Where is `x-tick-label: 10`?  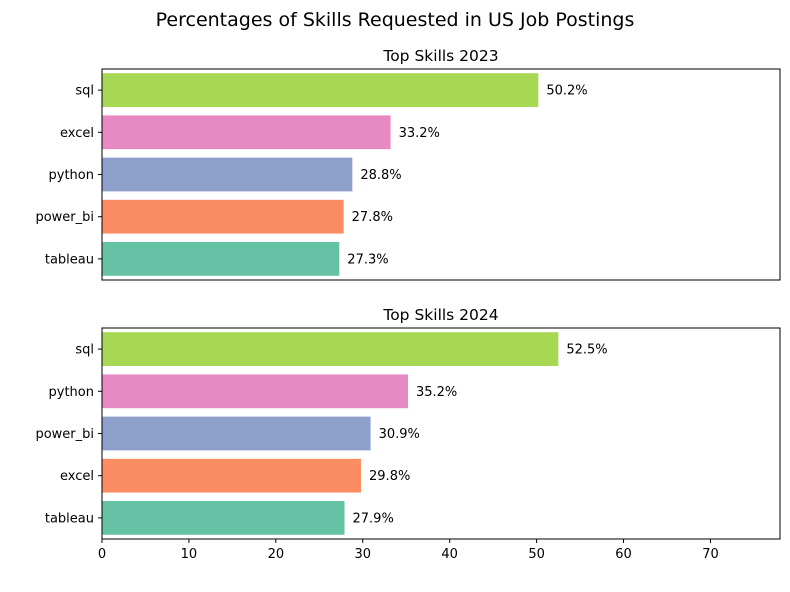
x-tick-label: 10 is located at coordinates (189, 554).